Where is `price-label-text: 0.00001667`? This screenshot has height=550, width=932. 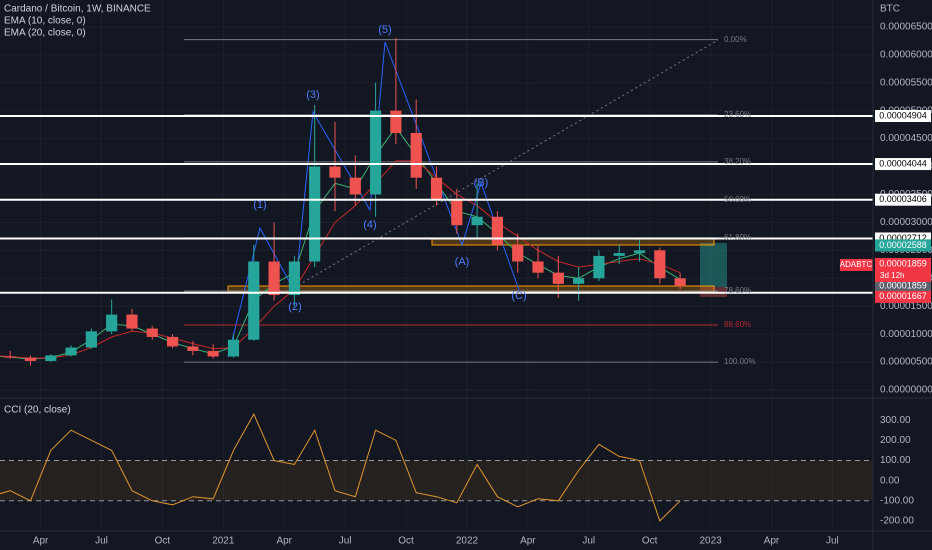 price-label-text: 0.00001667 is located at coordinates (903, 296).